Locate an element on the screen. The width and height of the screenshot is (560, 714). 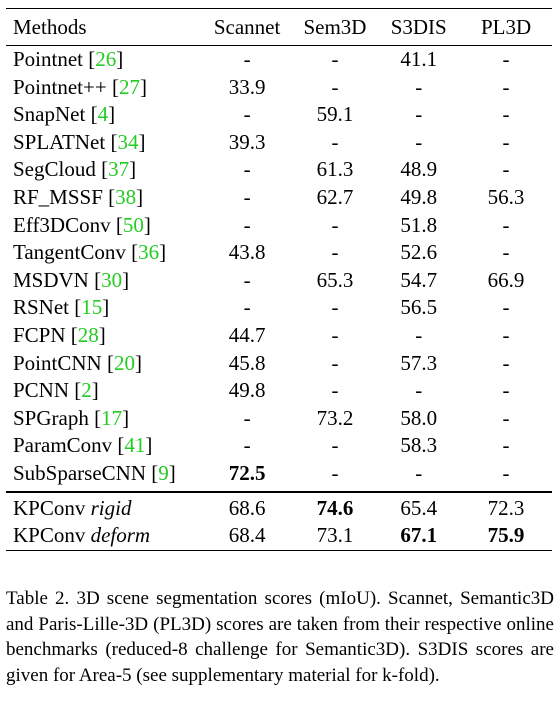
citation-link: 27 is located at coordinates (129, 86).